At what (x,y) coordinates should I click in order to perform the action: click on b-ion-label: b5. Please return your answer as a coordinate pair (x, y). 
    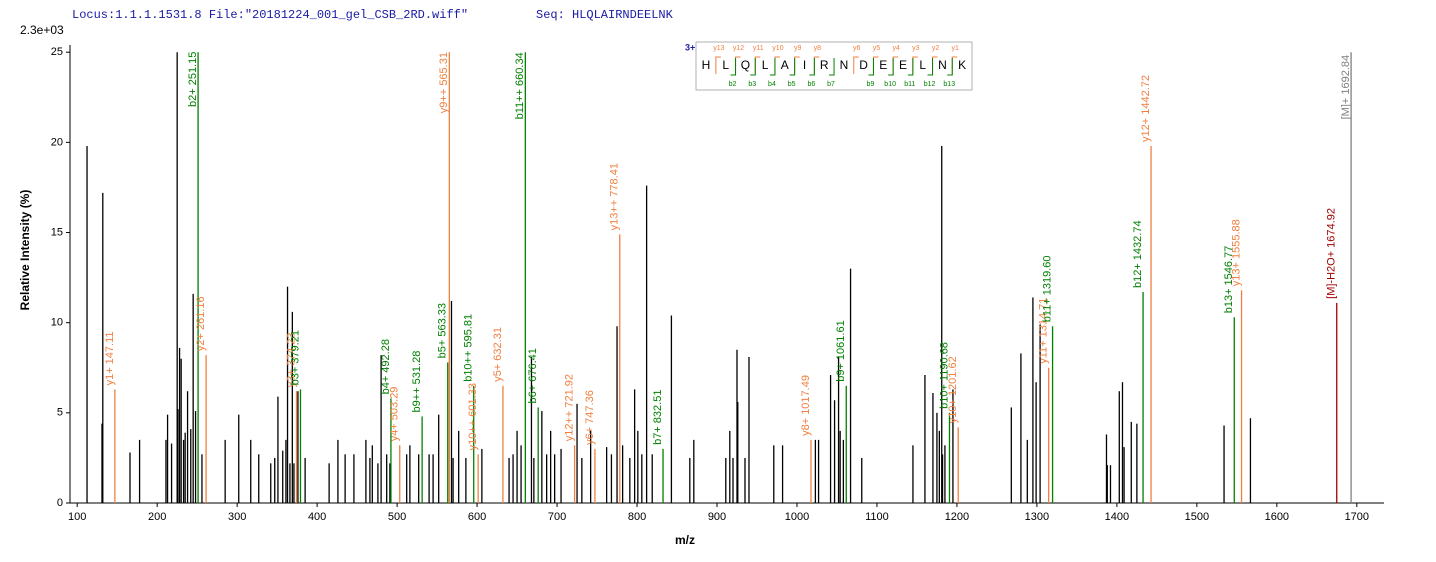
    Looking at the image, I should click on (792, 84).